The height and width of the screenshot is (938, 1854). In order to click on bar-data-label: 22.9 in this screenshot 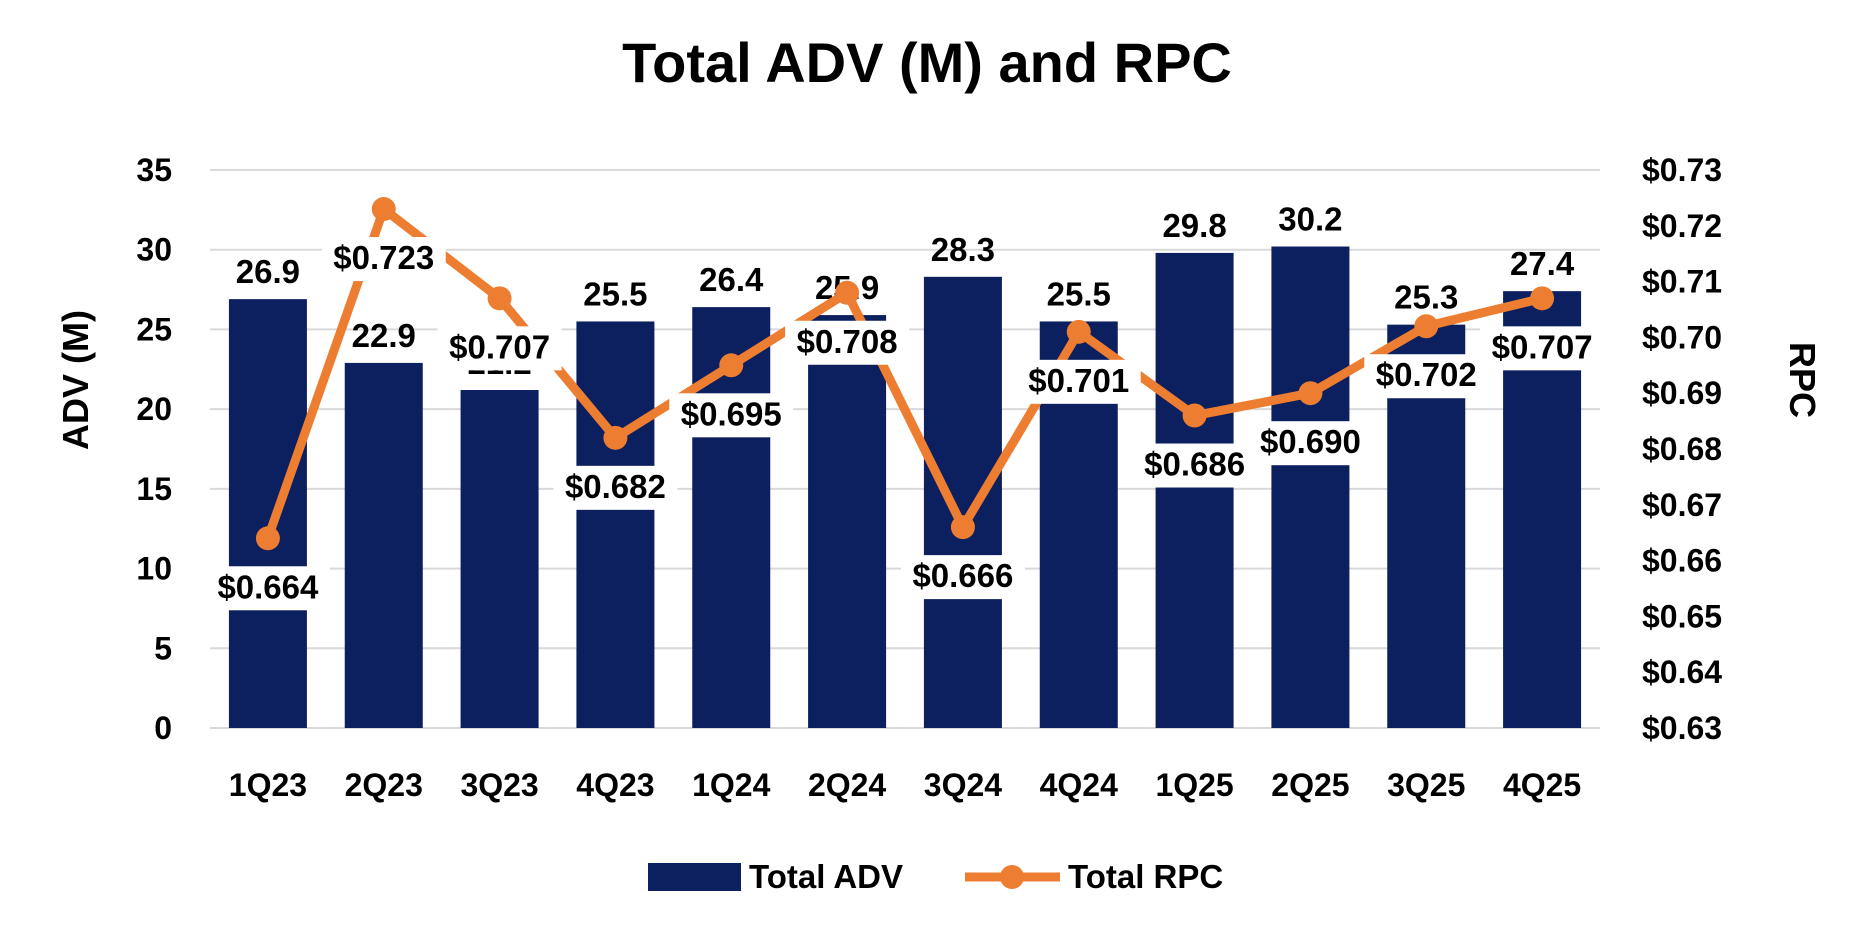, I will do `click(384, 335)`.